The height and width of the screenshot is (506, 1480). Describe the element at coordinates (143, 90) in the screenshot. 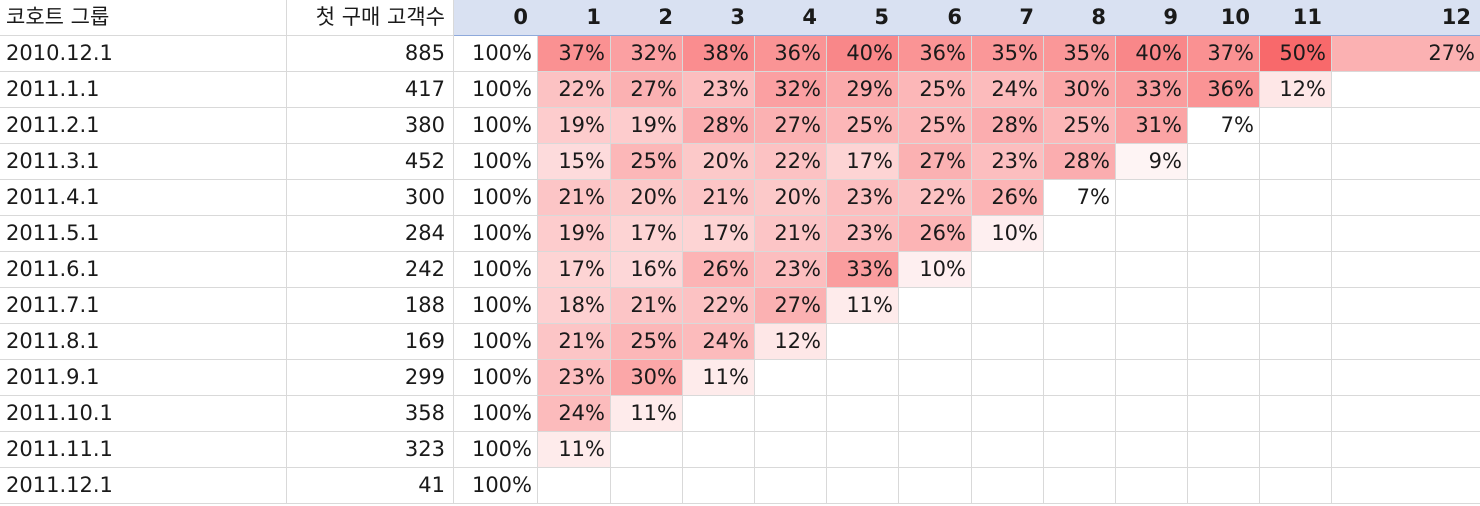

I see `cohort-cell: 2011.1.1` at that location.